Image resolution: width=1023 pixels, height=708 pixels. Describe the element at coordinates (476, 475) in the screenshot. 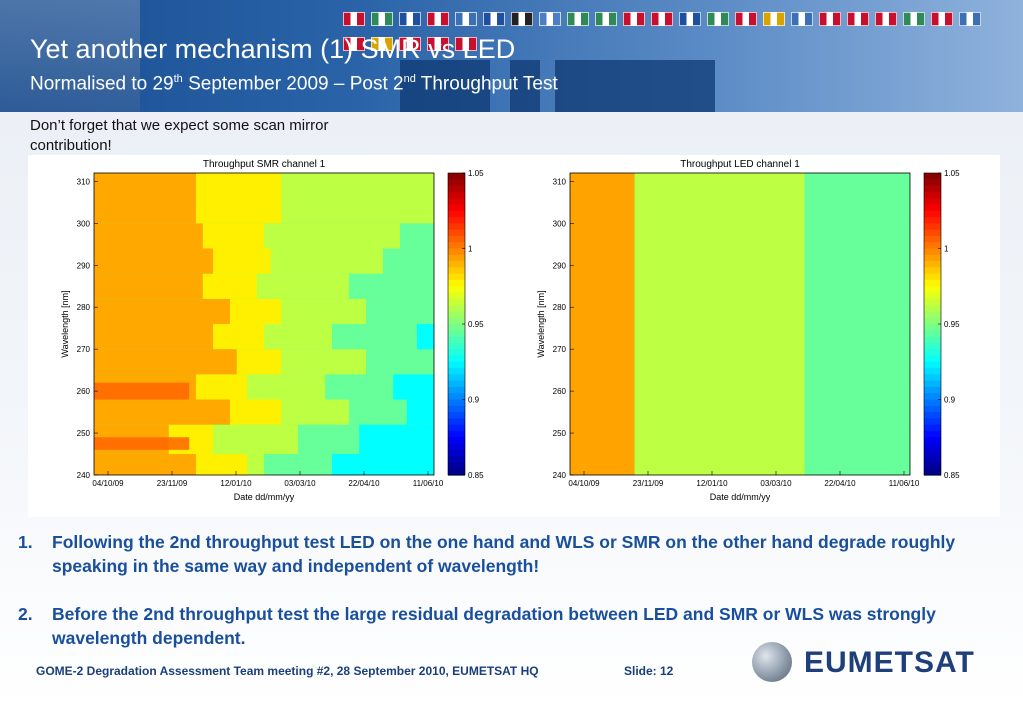

I see `colorbar-tick-label: 0.85` at that location.